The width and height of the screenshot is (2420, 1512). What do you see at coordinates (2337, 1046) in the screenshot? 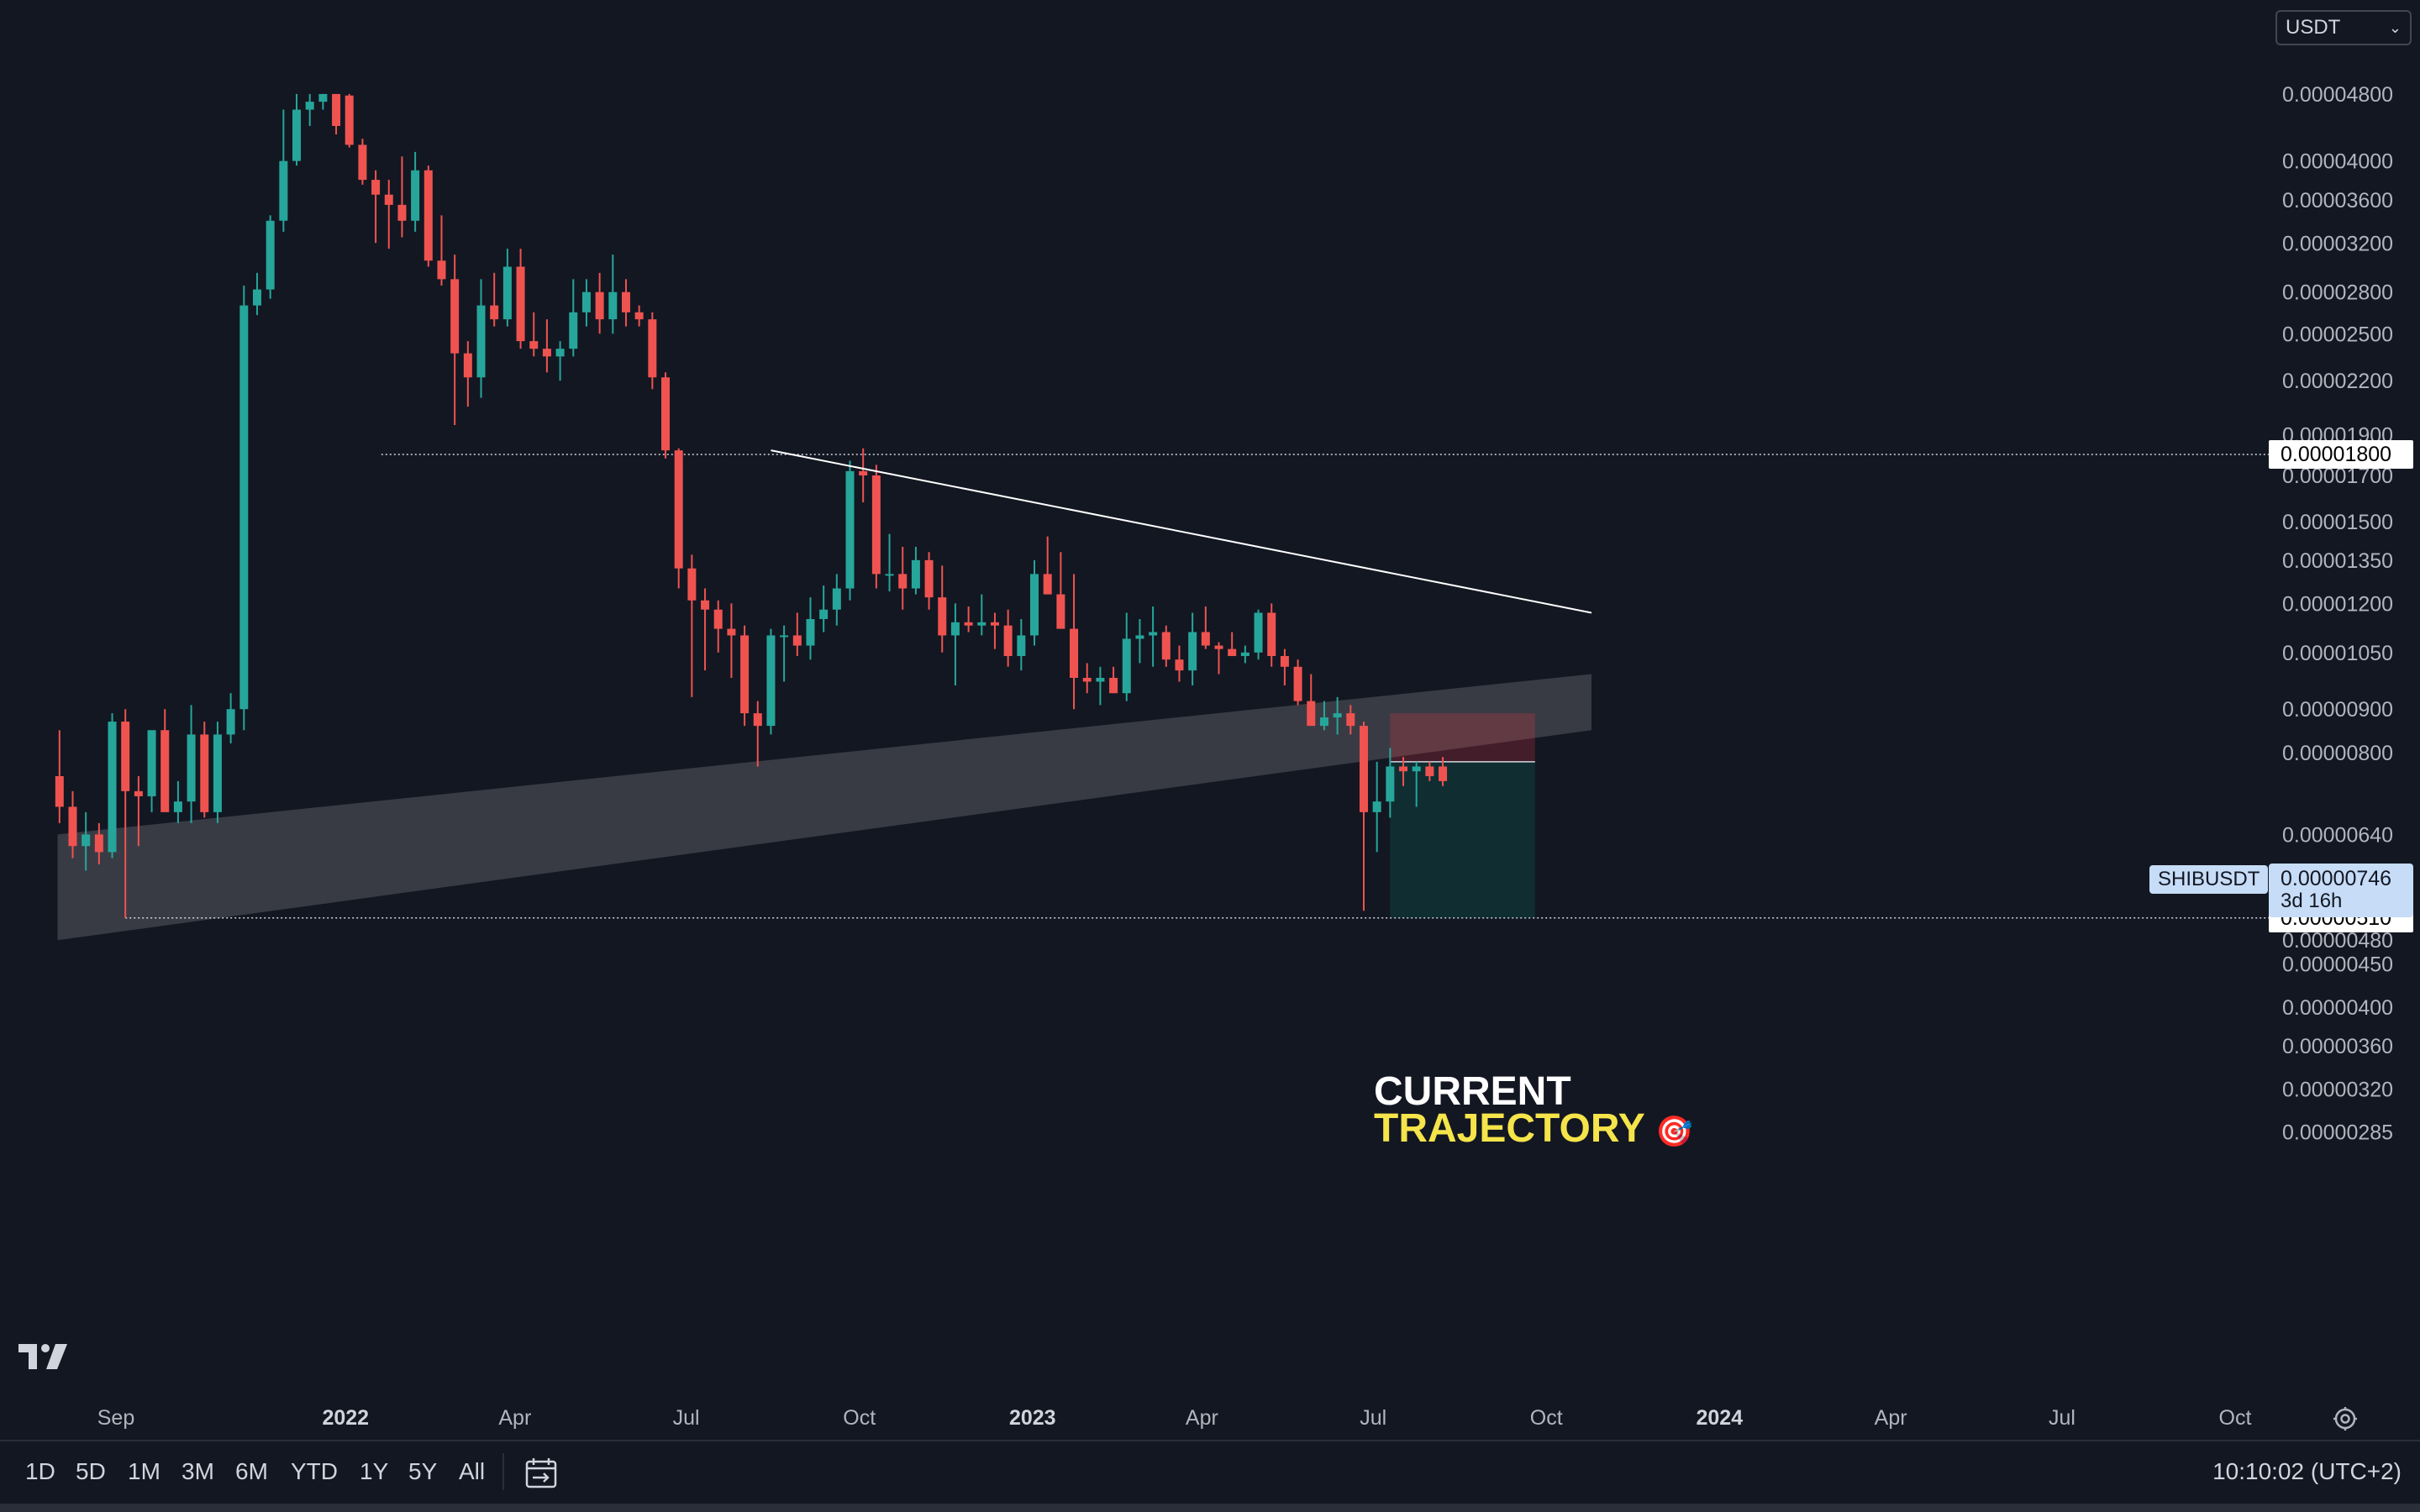
I see `y-tick-label: 0.00000360` at bounding box center [2337, 1046].